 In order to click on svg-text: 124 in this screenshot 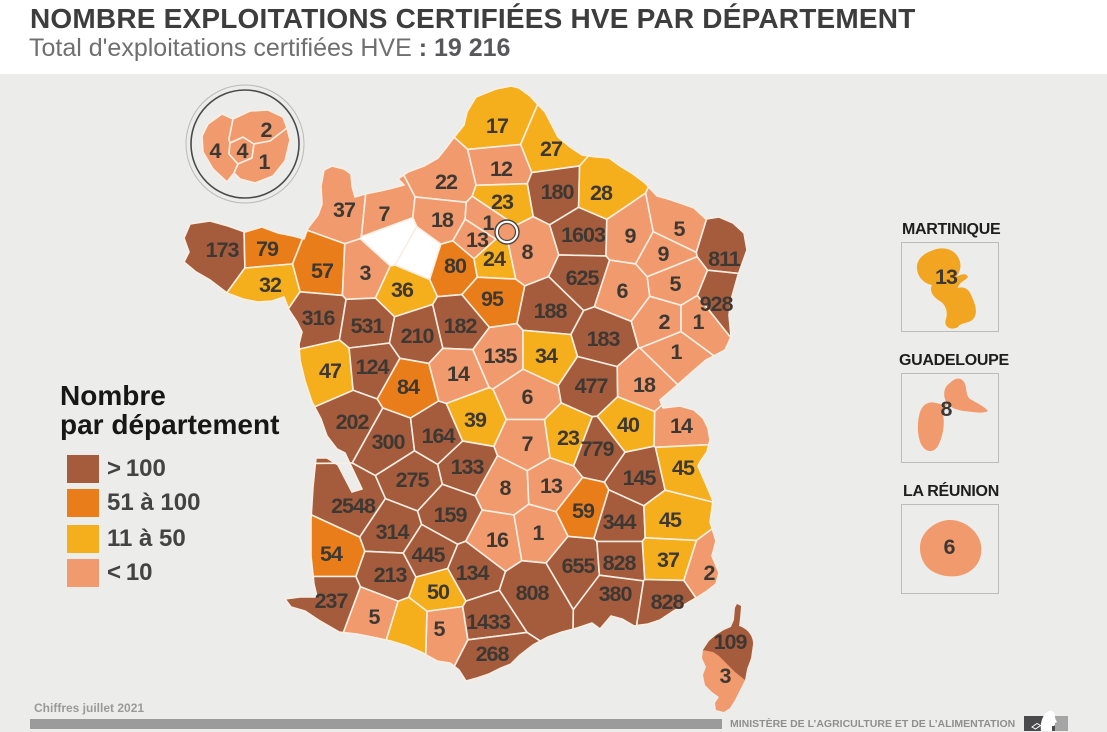, I will do `click(373, 367)`.